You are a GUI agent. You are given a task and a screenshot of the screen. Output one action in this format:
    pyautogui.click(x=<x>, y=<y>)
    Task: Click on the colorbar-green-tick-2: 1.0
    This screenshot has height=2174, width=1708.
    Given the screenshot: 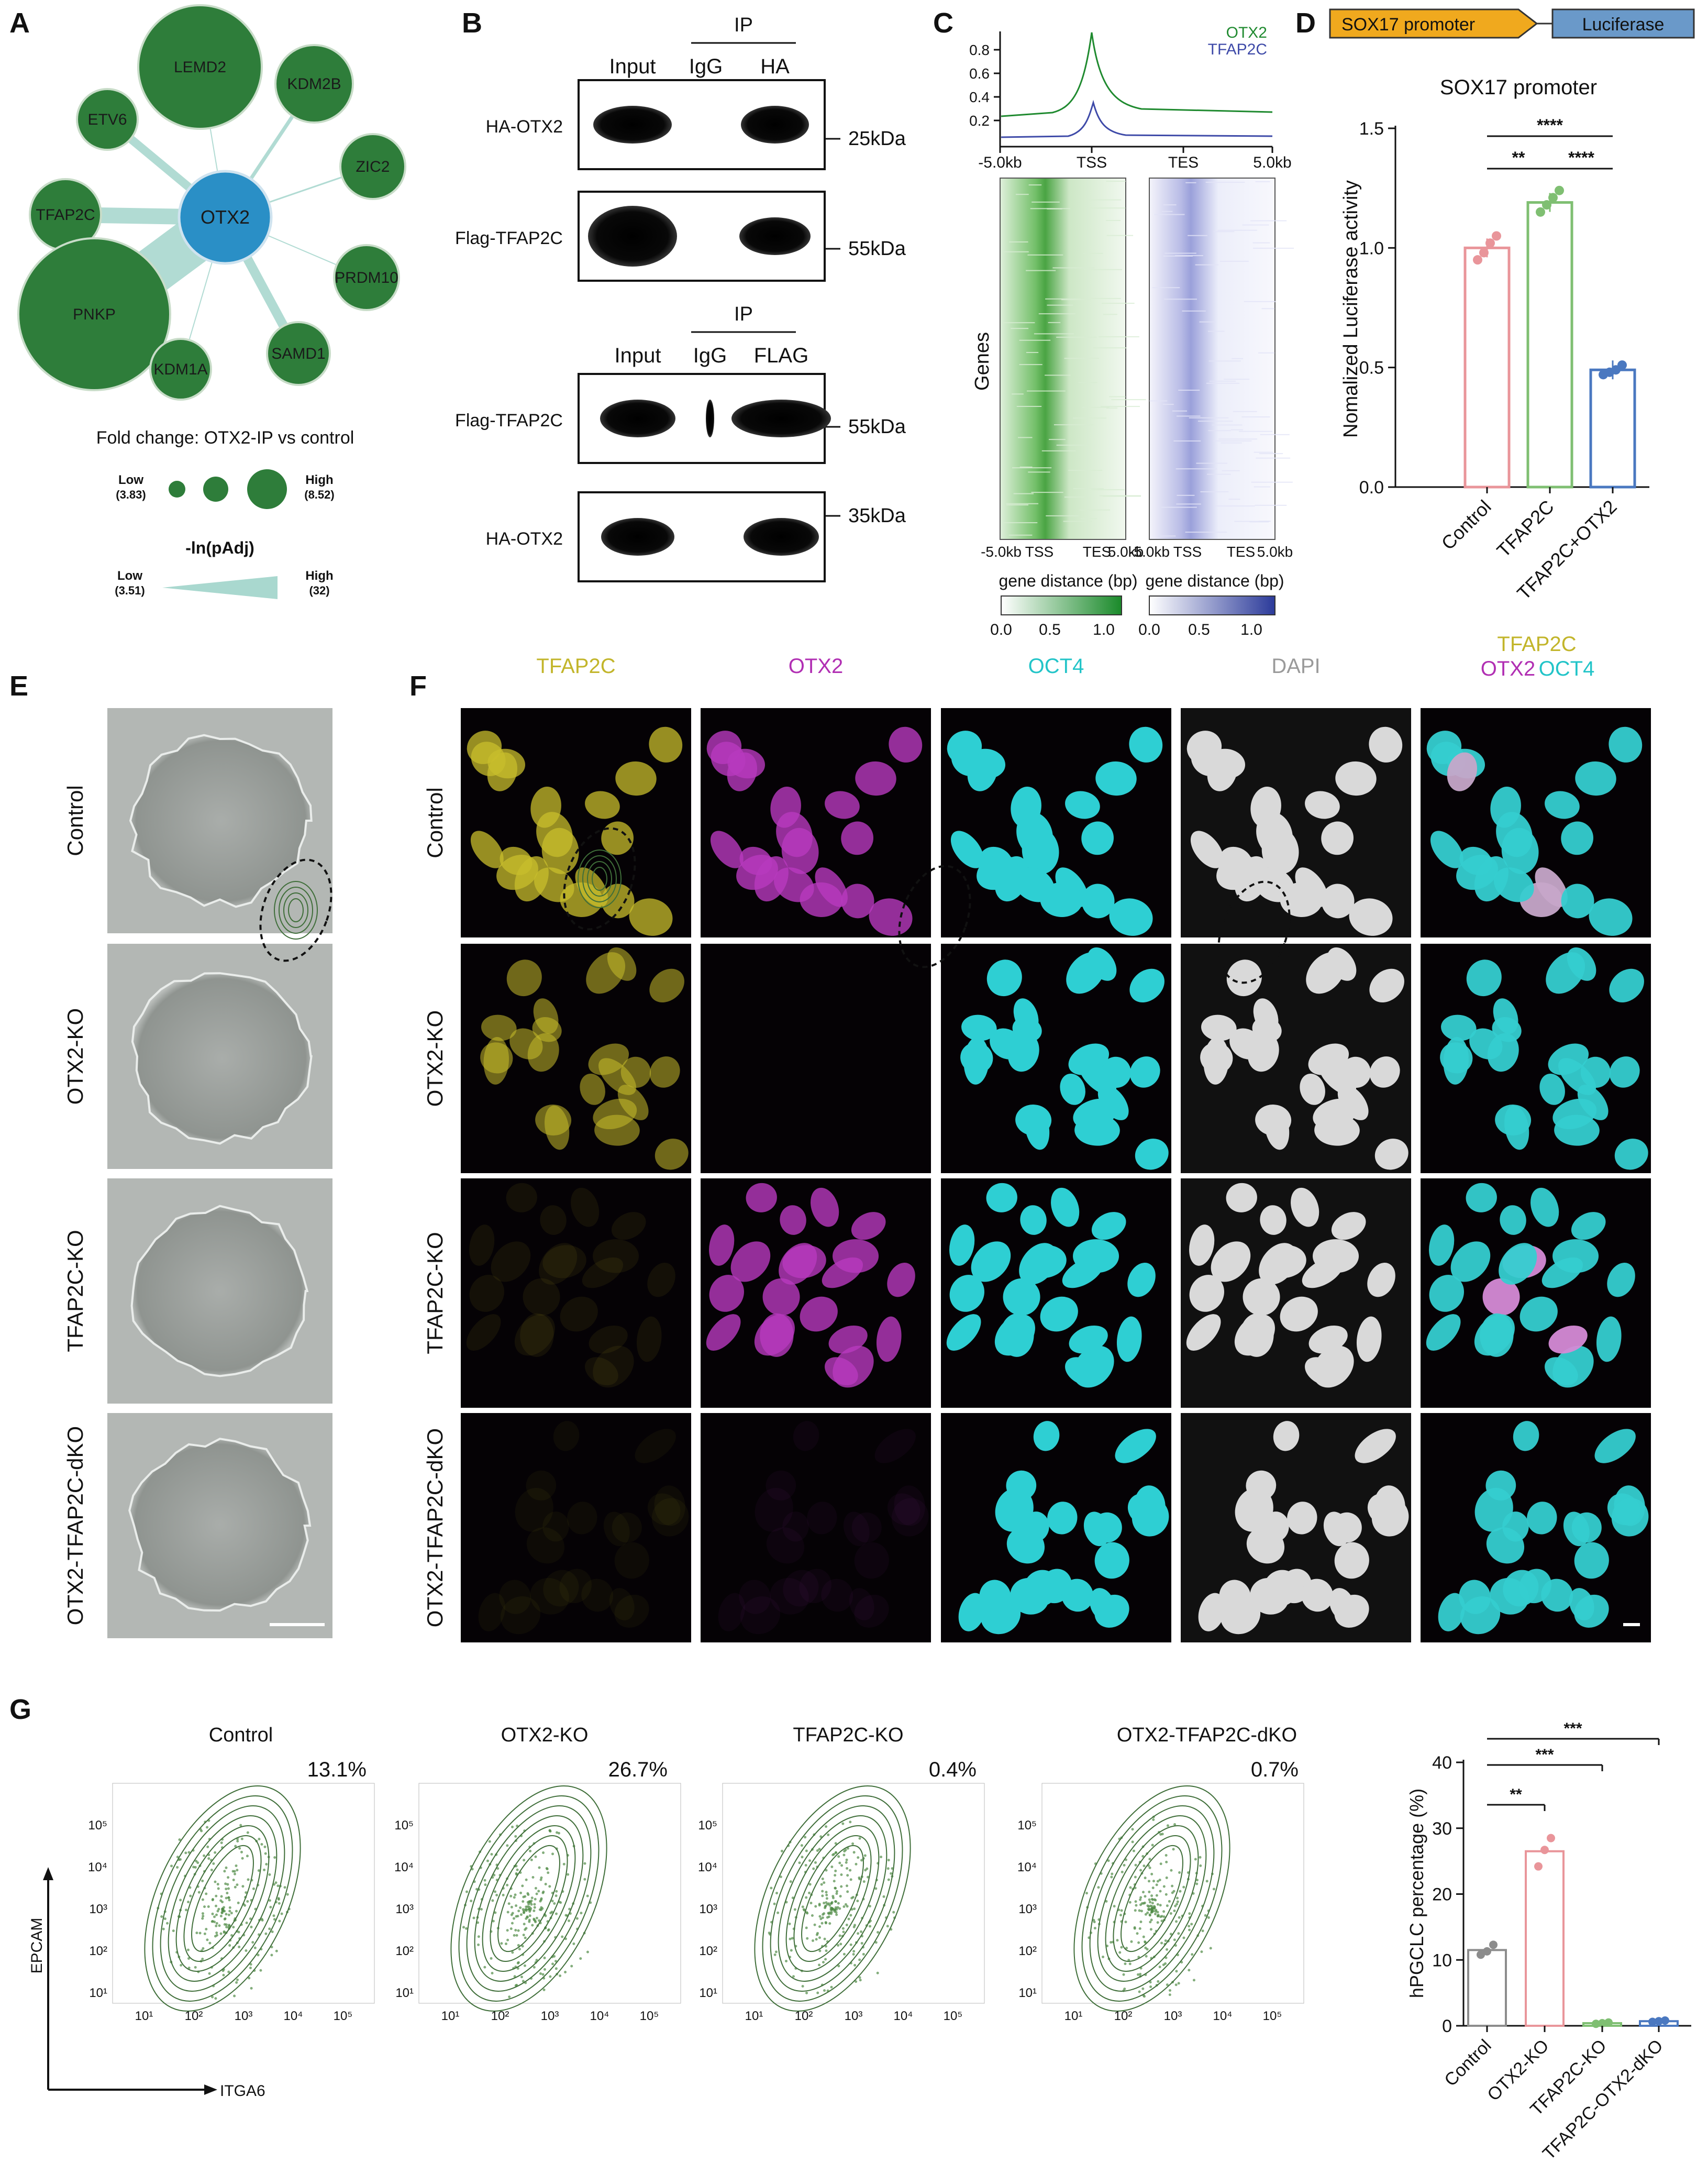 What is the action you would take?
    pyautogui.click(x=1104, y=629)
    